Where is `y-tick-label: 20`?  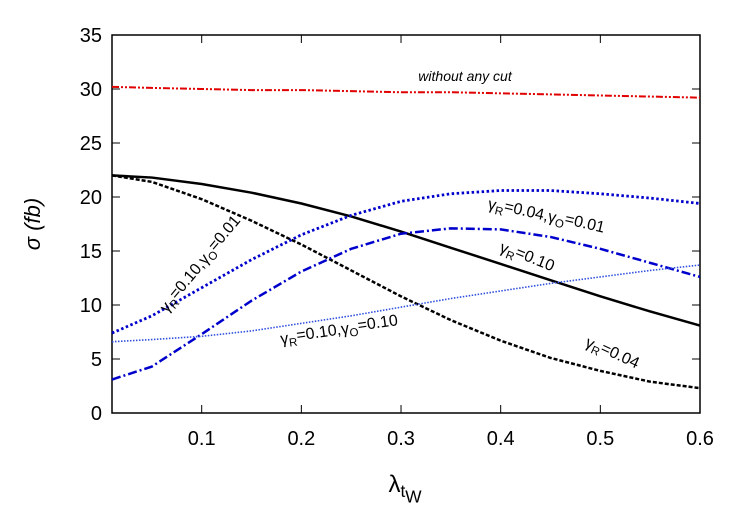
y-tick-label: 20 is located at coordinates (91, 198).